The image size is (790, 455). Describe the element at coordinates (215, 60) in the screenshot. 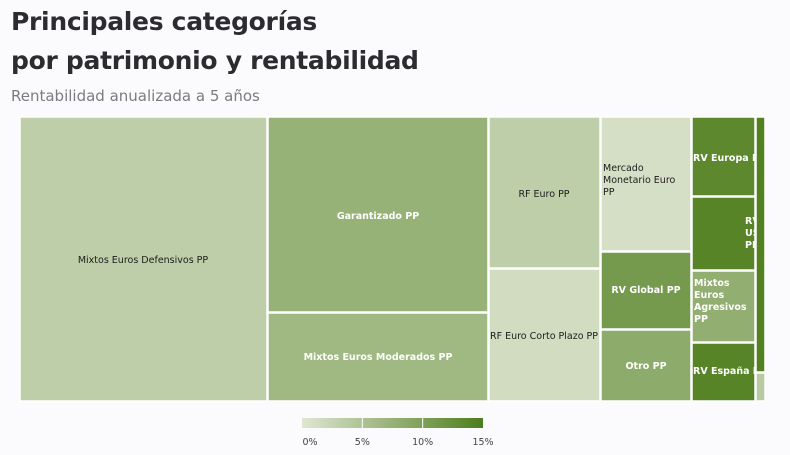

I see `chart-title-line-2: por patrimonio y rentabilidad` at that location.